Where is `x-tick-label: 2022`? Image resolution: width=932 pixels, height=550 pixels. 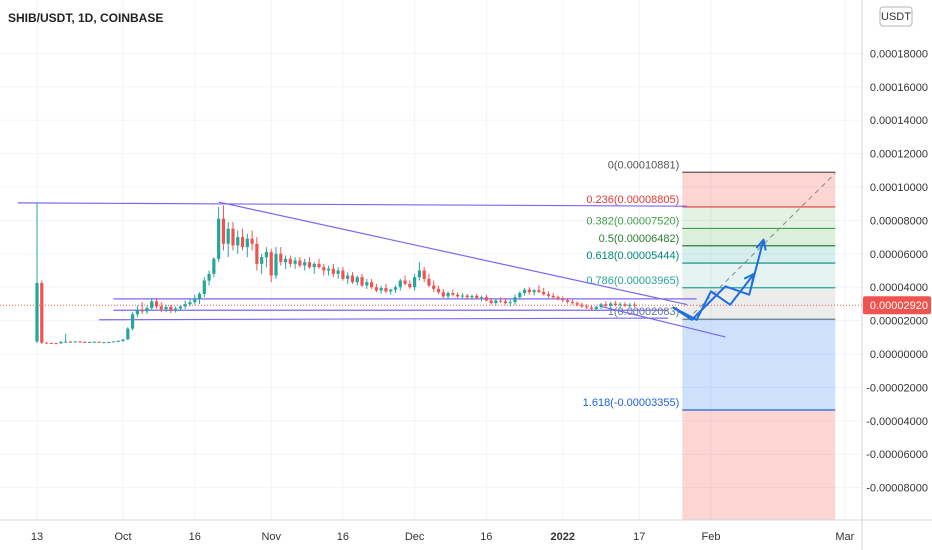 x-tick-label: 2022 is located at coordinates (563, 537).